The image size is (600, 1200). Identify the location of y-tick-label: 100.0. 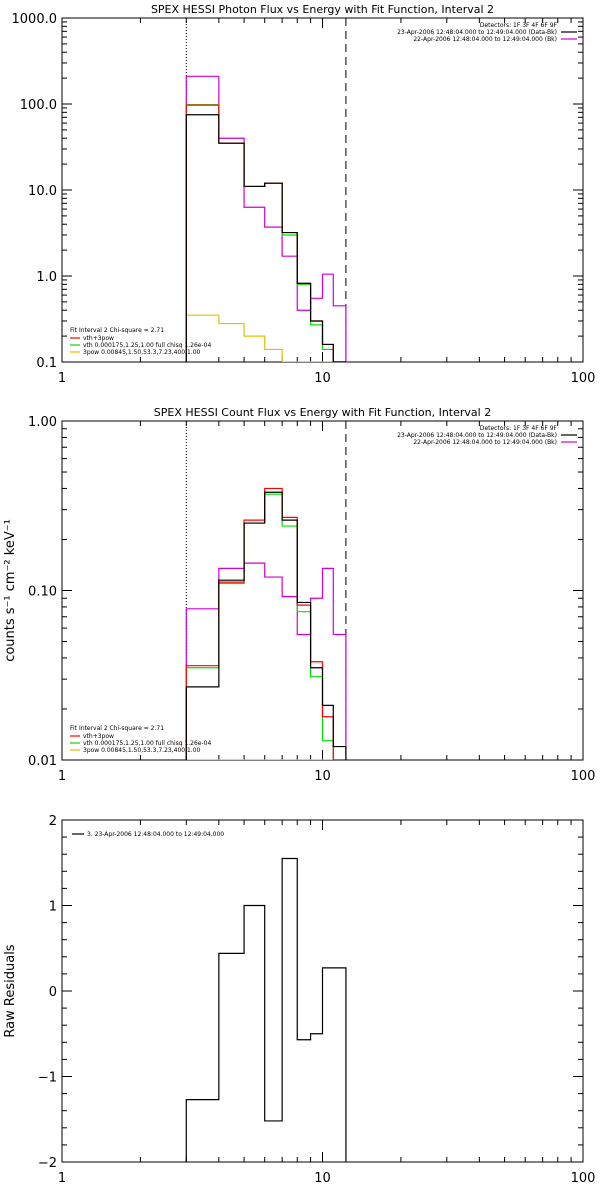
(38, 105).